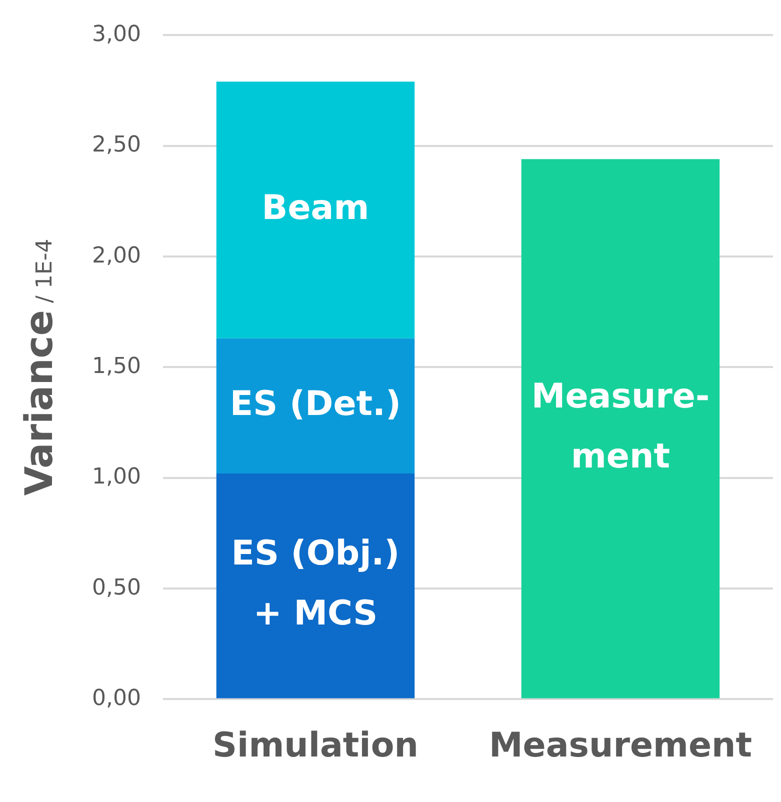 This screenshot has width=781, height=802. What do you see at coordinates (620, 426) in the screenshot?
I see `series-label: Measure-ment` at bounding box center [620, 426].